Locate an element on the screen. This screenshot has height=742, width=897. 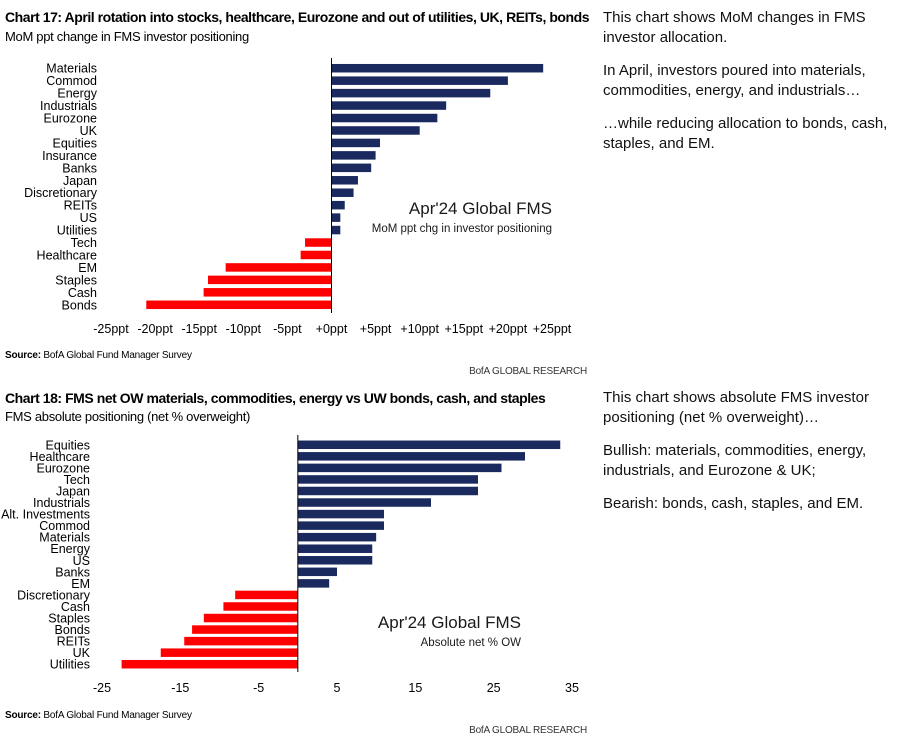
x-tick-label: -25 is located at coordinates (102, 688).